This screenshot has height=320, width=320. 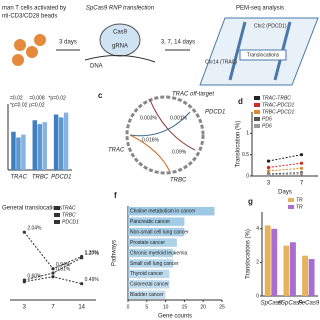 What do you see at coordinates (250, 201) in the screenshot?
I see `panel-label: g` at bounding box center [250, 201].